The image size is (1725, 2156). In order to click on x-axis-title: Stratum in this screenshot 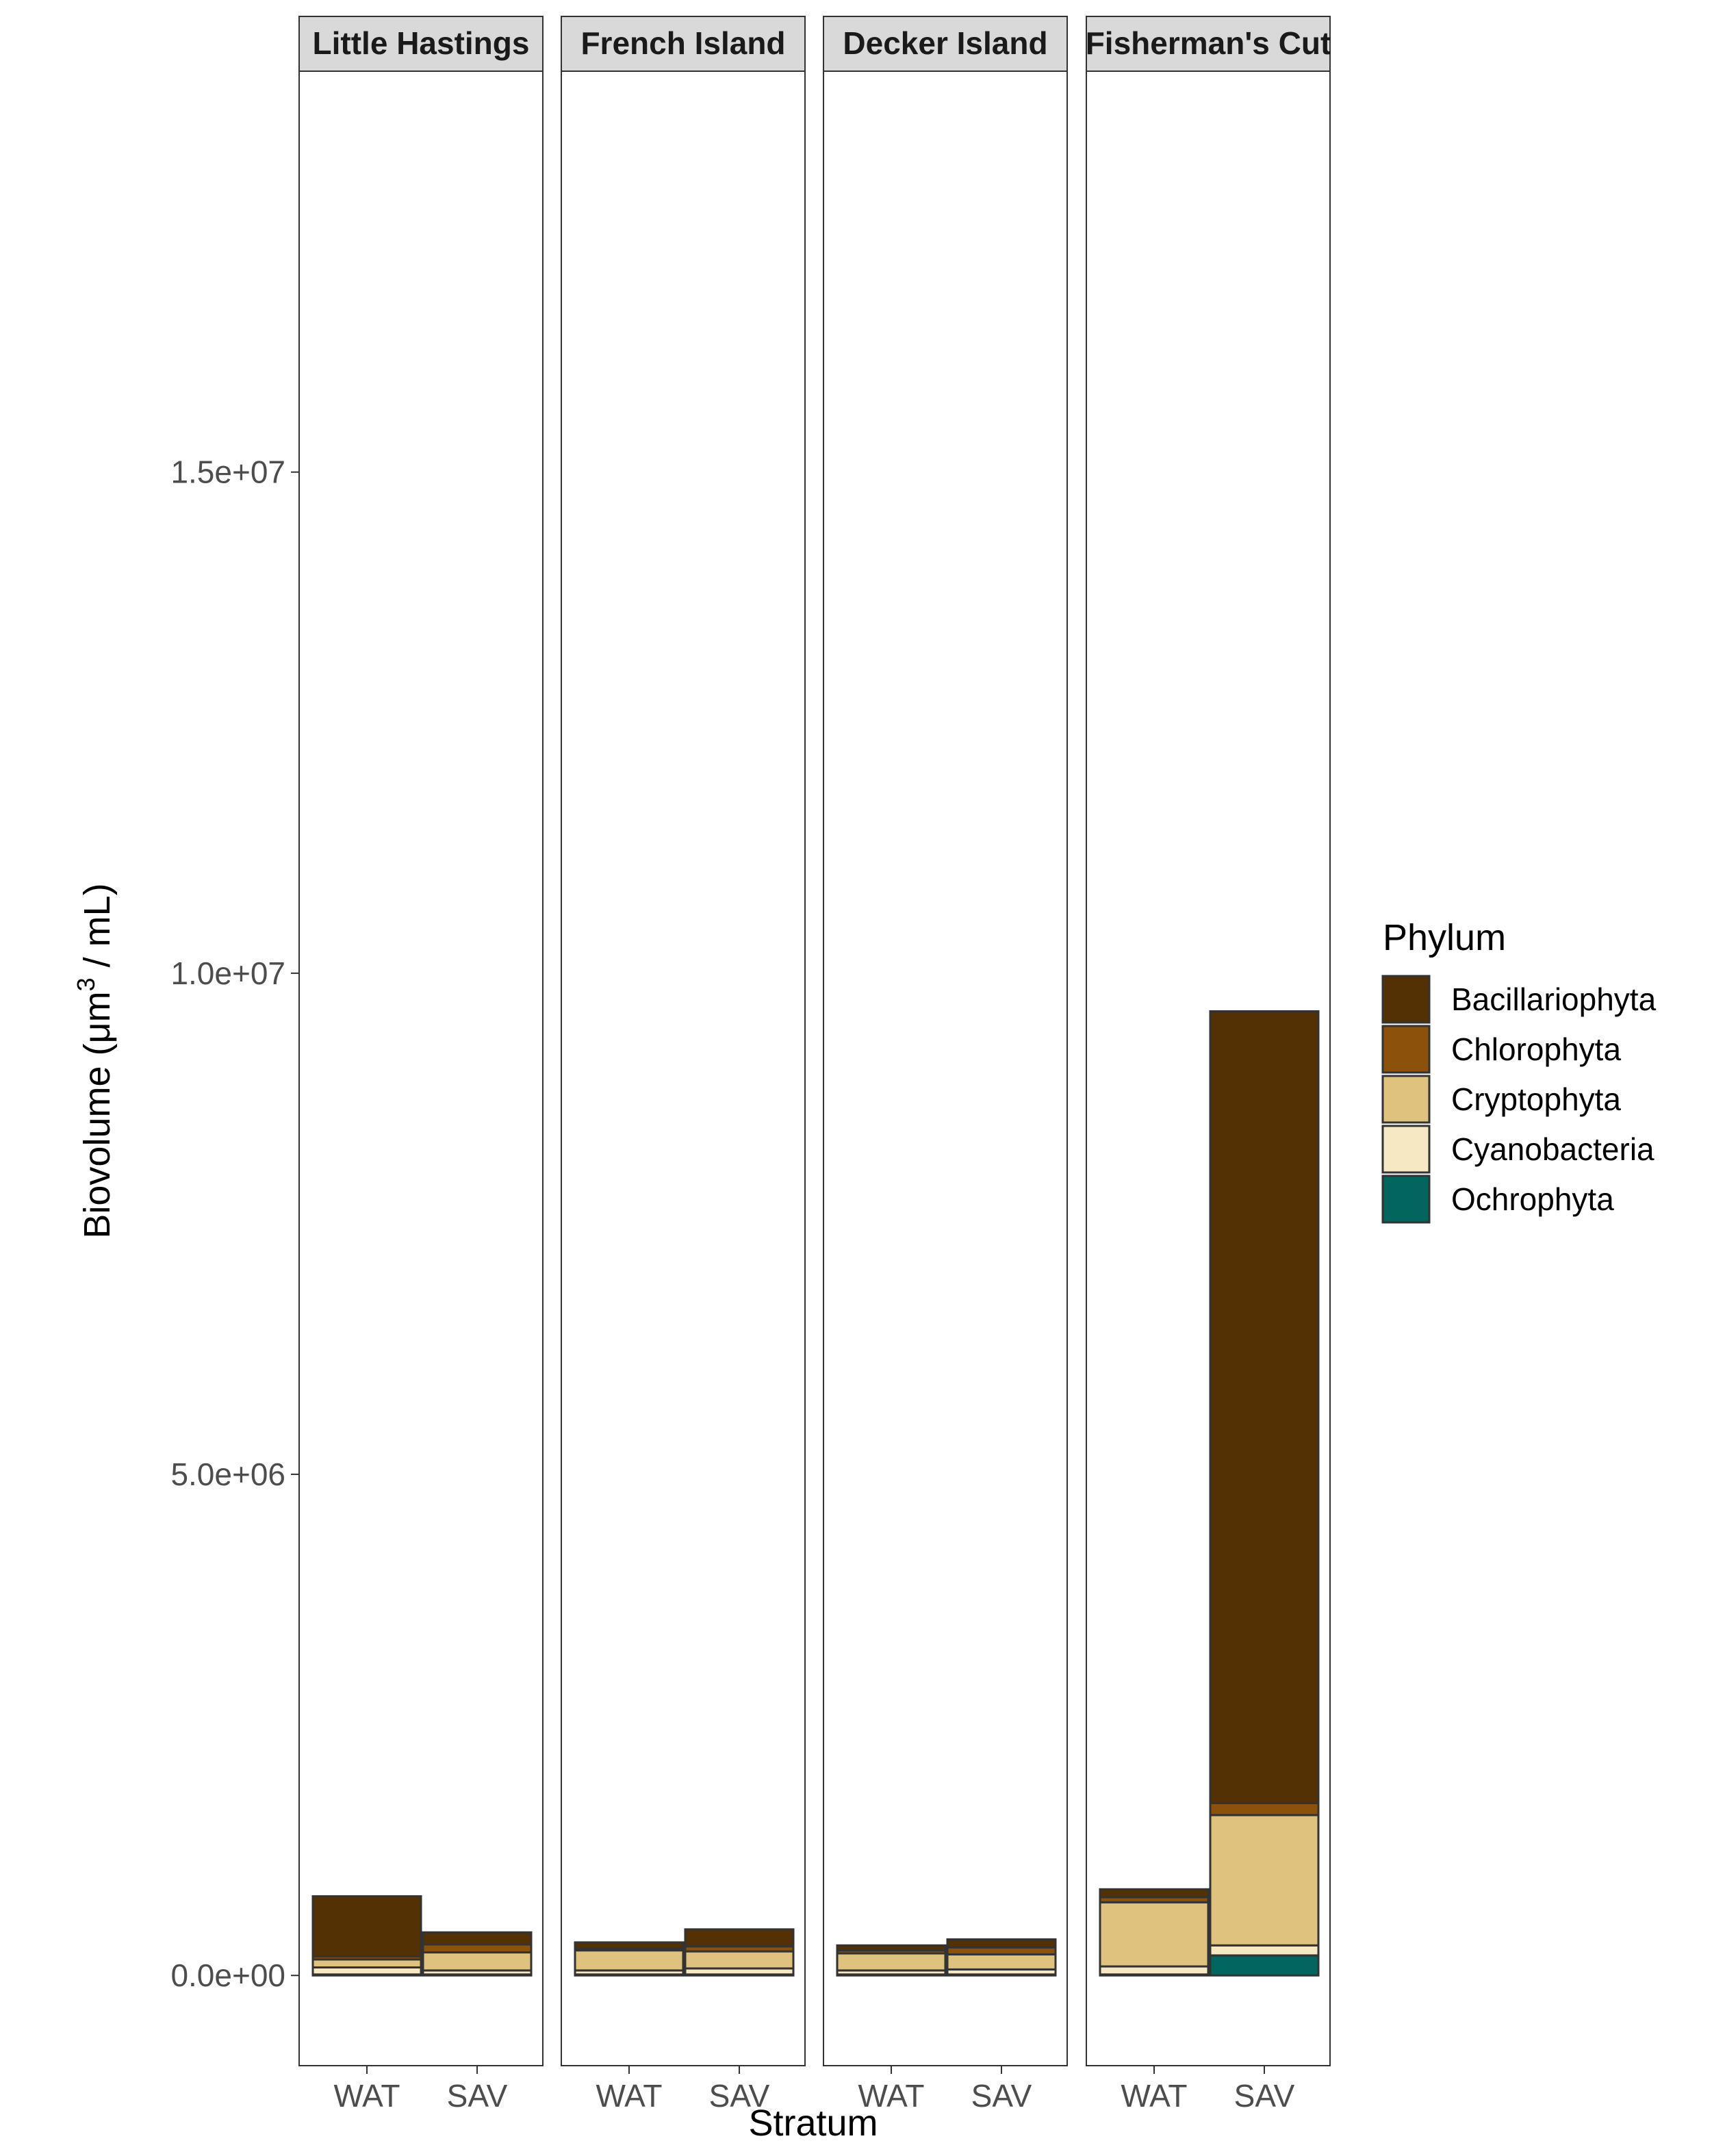, I will do `click(813, 2123)`.